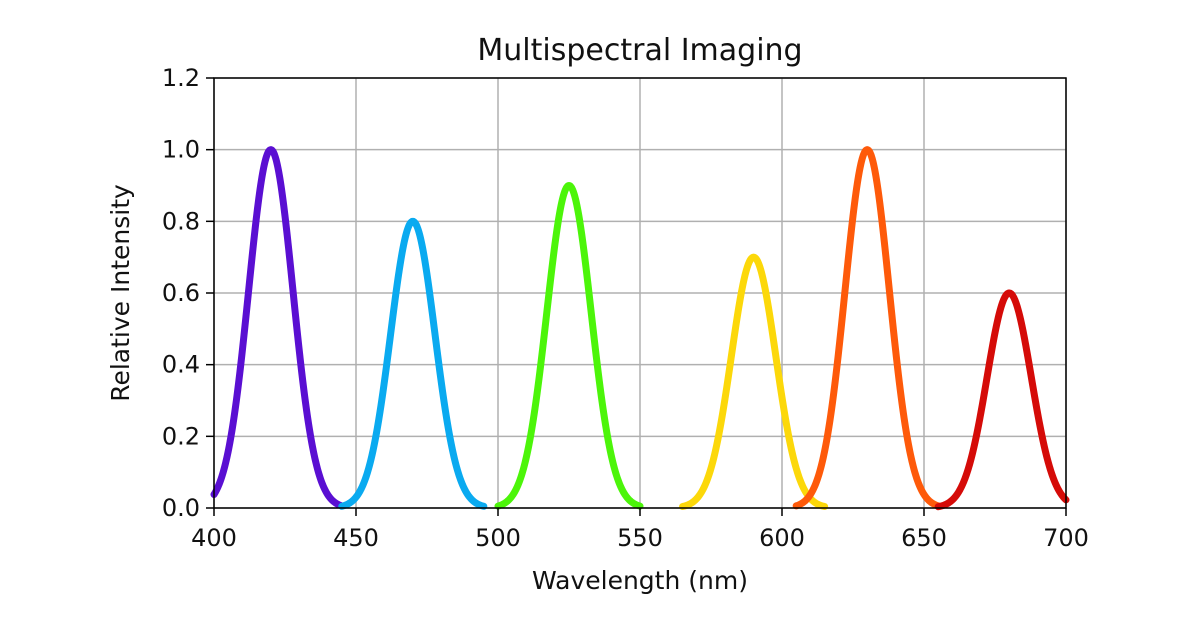 The width and height of the screenshot is (1200, 630). Describe the element at coordinates (782, 538) in the screenshot. I see `x-tick-label: 600` at that location.